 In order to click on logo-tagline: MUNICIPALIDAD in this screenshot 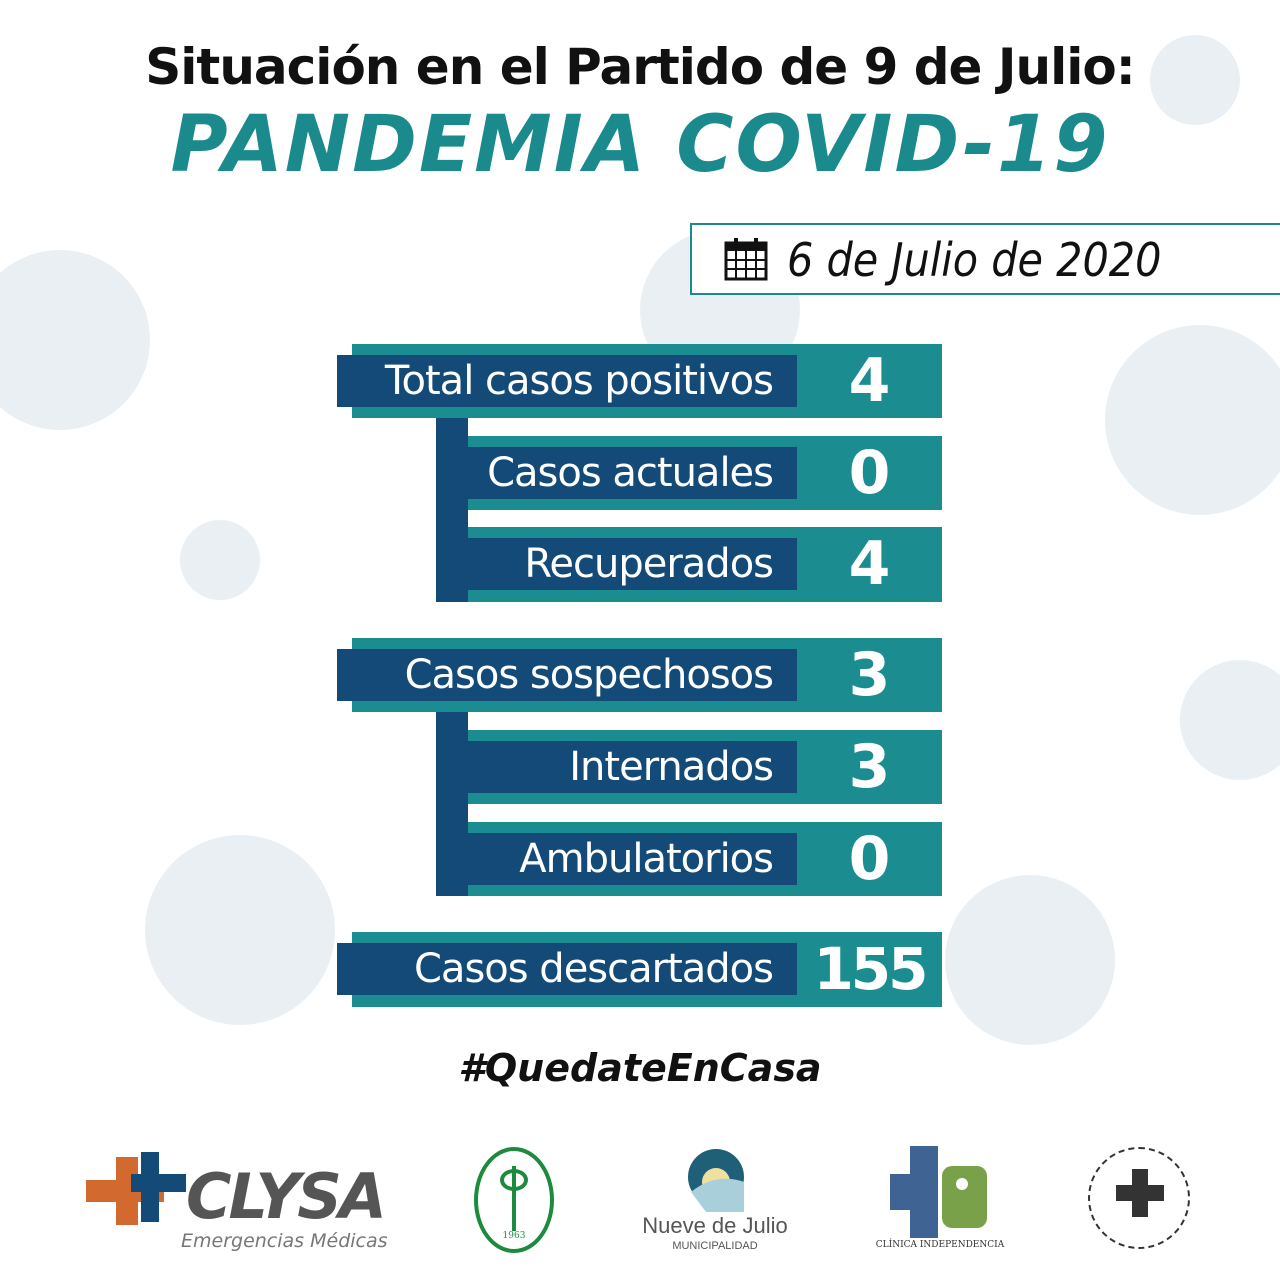, I will do `click(715, 1246)`.